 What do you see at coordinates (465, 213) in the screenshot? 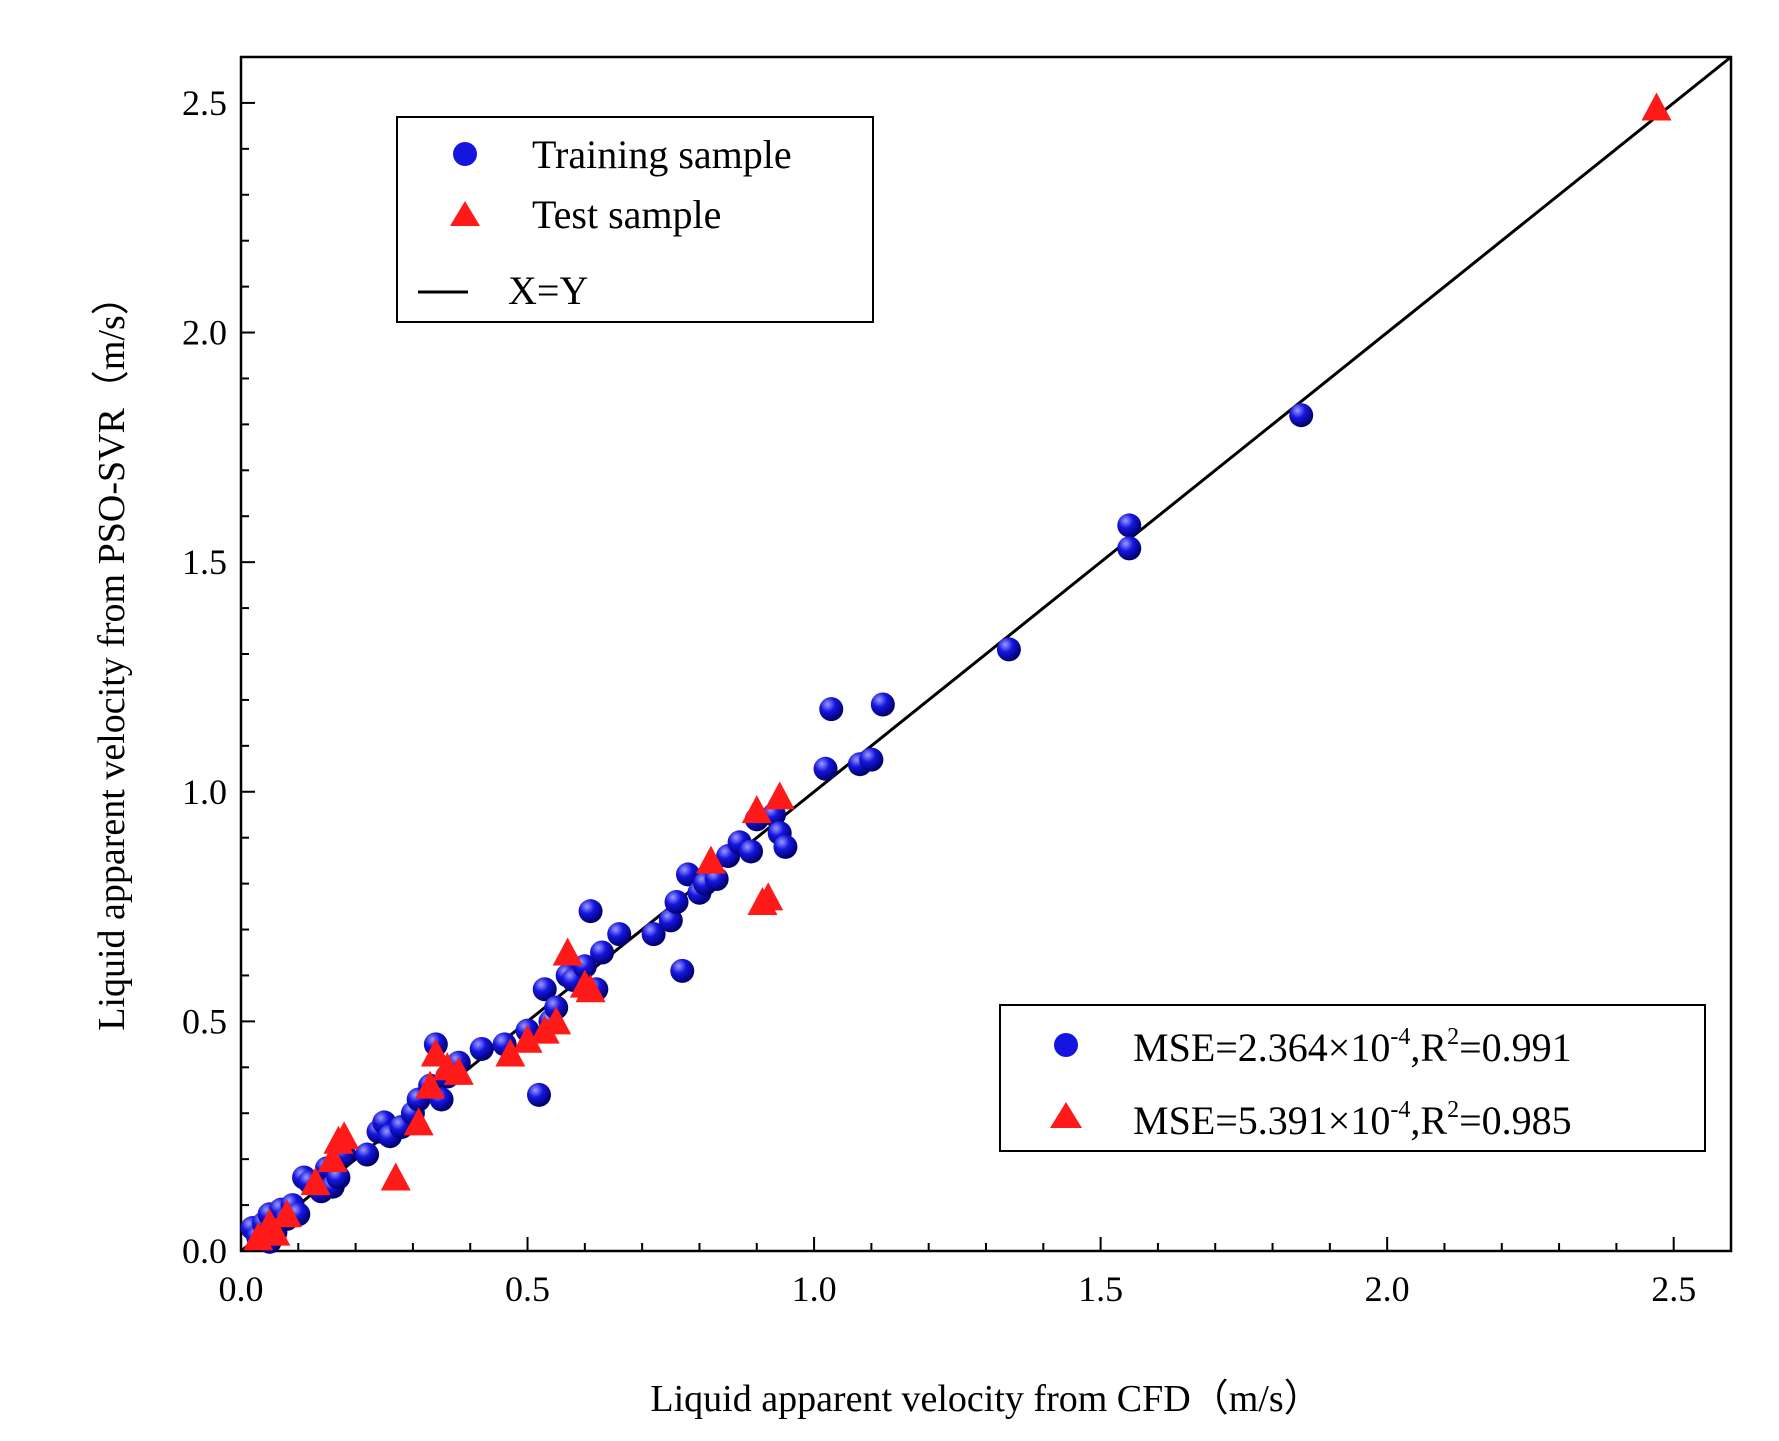
I see `legend-test-marker` at bounding box center [465, 213].